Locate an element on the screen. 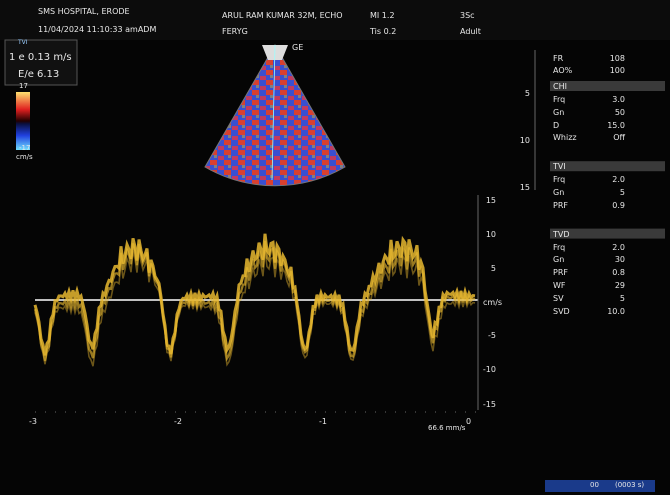 This screenshot has width=670, height=495. velocity-tick: -5 is located at coordinates (492, 335).